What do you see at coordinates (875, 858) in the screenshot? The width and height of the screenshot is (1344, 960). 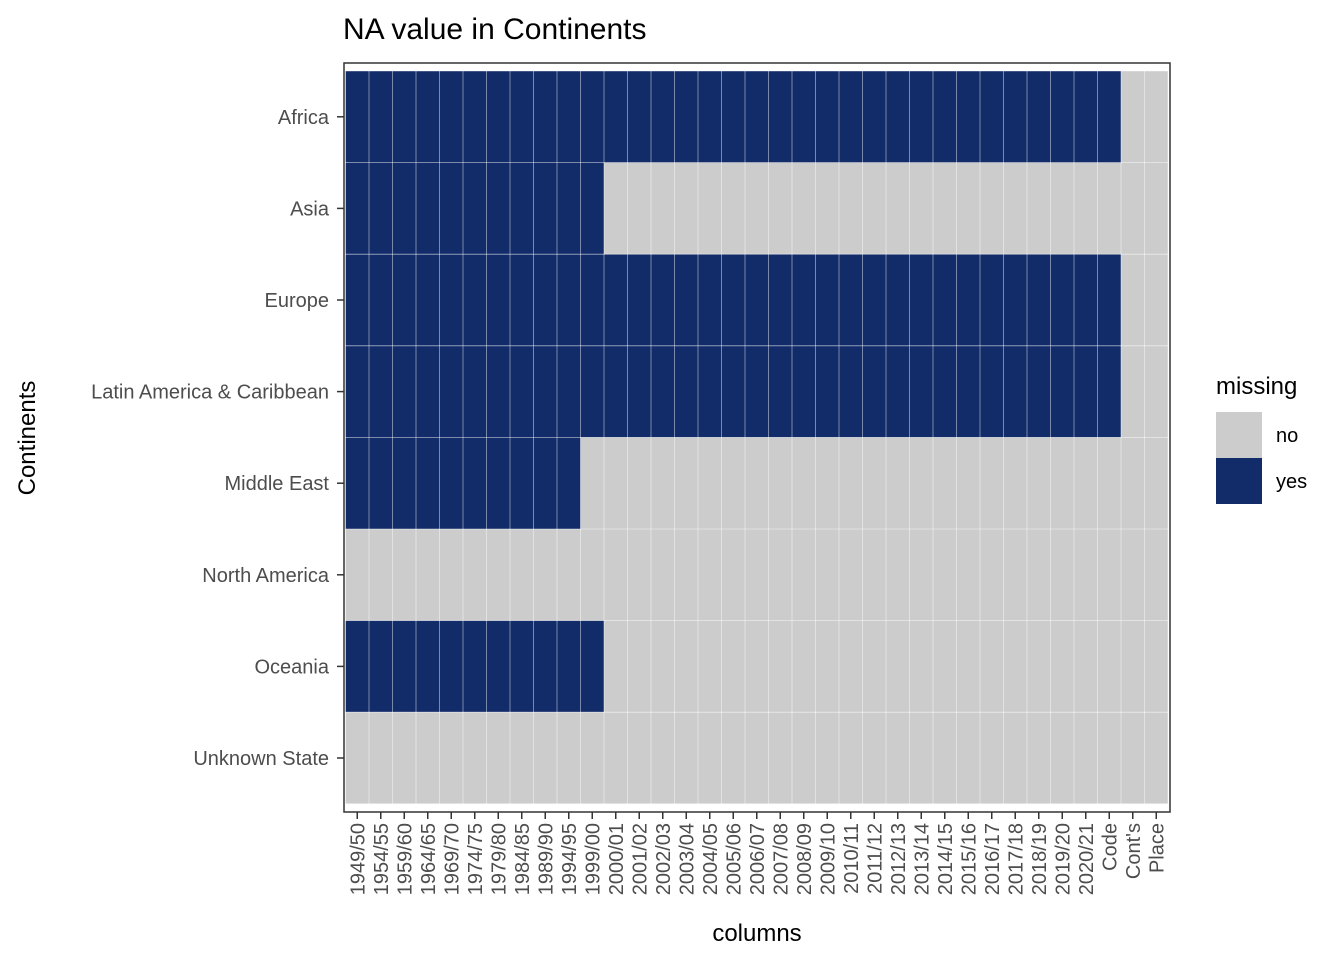 I see `x-tick-label: 2011/12` at bounding box center [875, 858].